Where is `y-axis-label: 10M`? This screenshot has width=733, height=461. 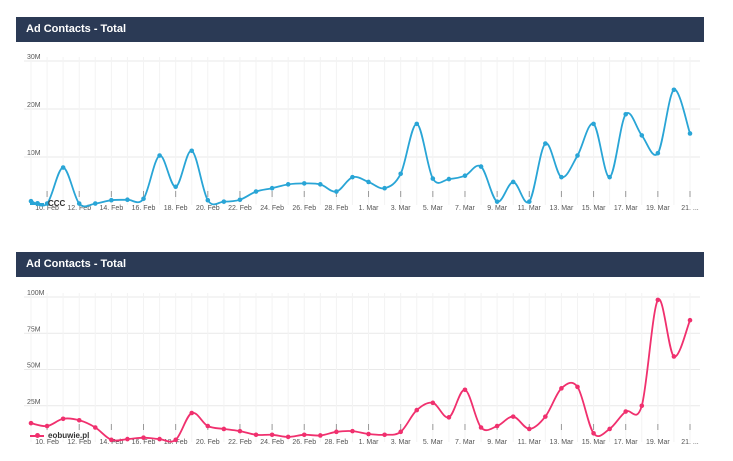
y-axis-label: 10M is located at coordinates (34, 153).